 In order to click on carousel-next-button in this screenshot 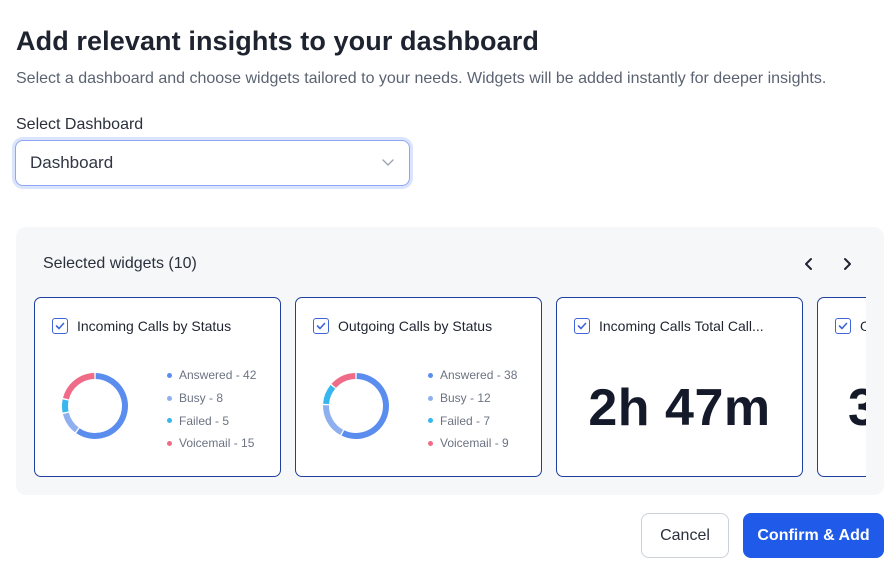, I will do `click(847, 264)`.